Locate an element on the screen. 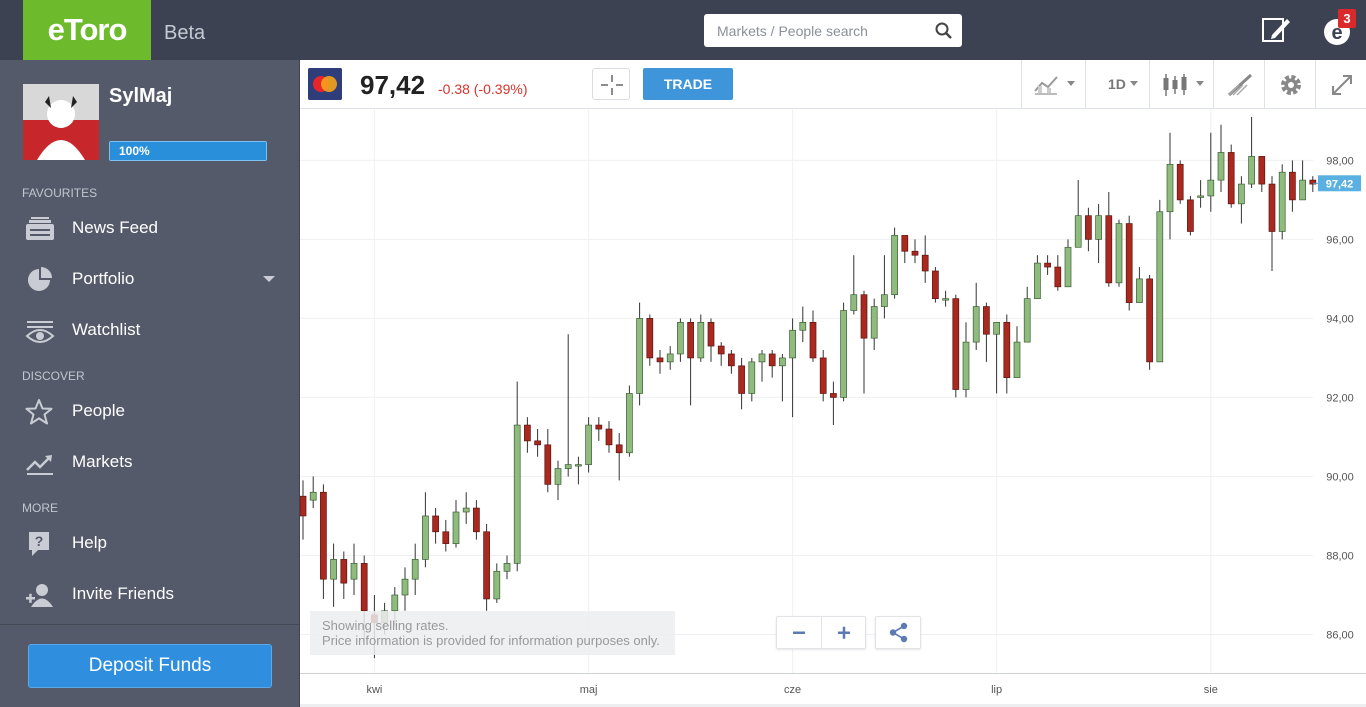 Image resolution: width=1366 pixels, height=707 pixels. search-input is located at coordinates (816, 30).